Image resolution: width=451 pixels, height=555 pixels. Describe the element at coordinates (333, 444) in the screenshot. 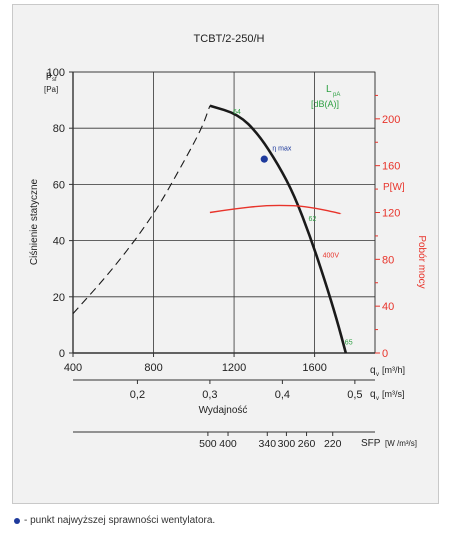

I see `sfp-tick-label: 220` at that location.